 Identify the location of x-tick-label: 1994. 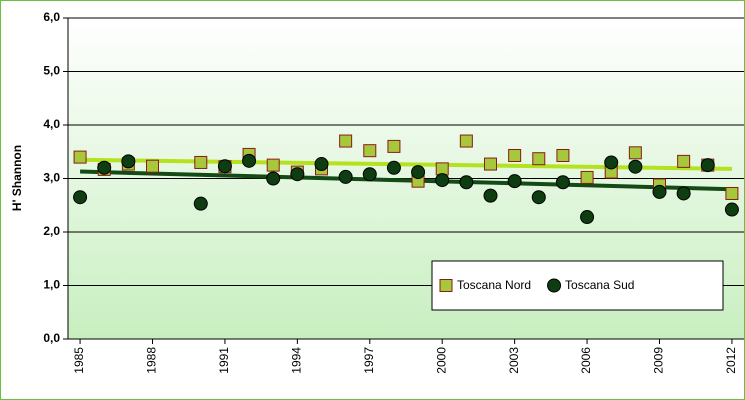
(297, 360).